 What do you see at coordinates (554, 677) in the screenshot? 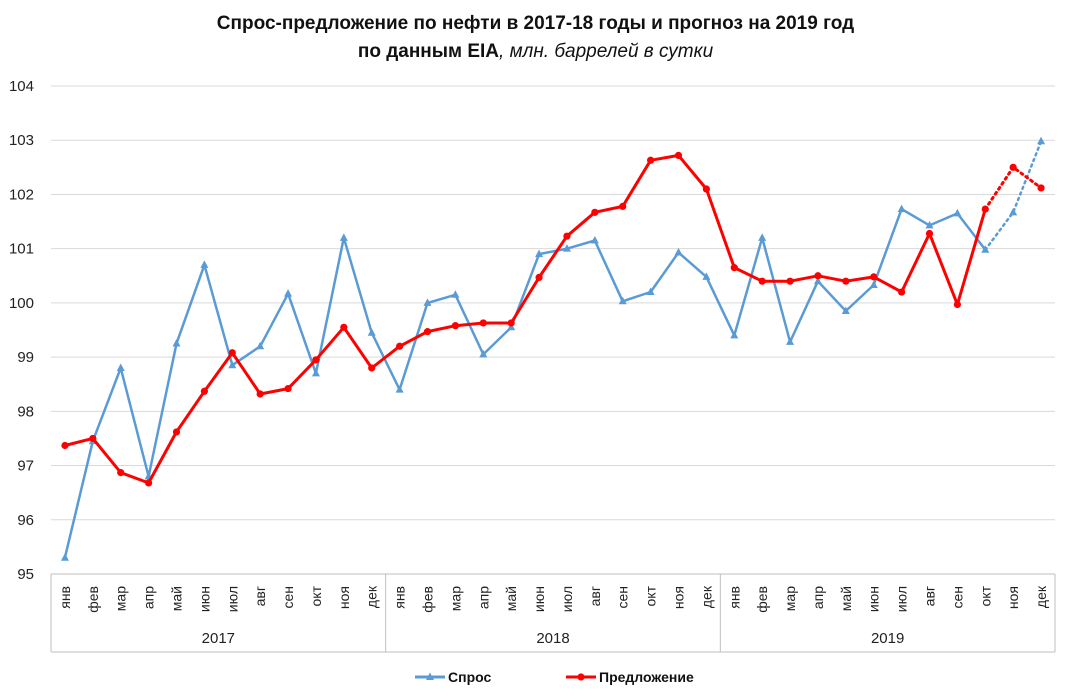
I see `legend: Спрос Предложение` at bounding box center [554, 677].